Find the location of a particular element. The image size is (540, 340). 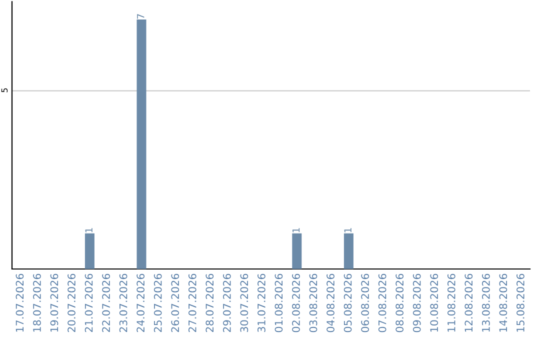

x-tick-label: 31.07.2026 is located at coordinates (262, 303).